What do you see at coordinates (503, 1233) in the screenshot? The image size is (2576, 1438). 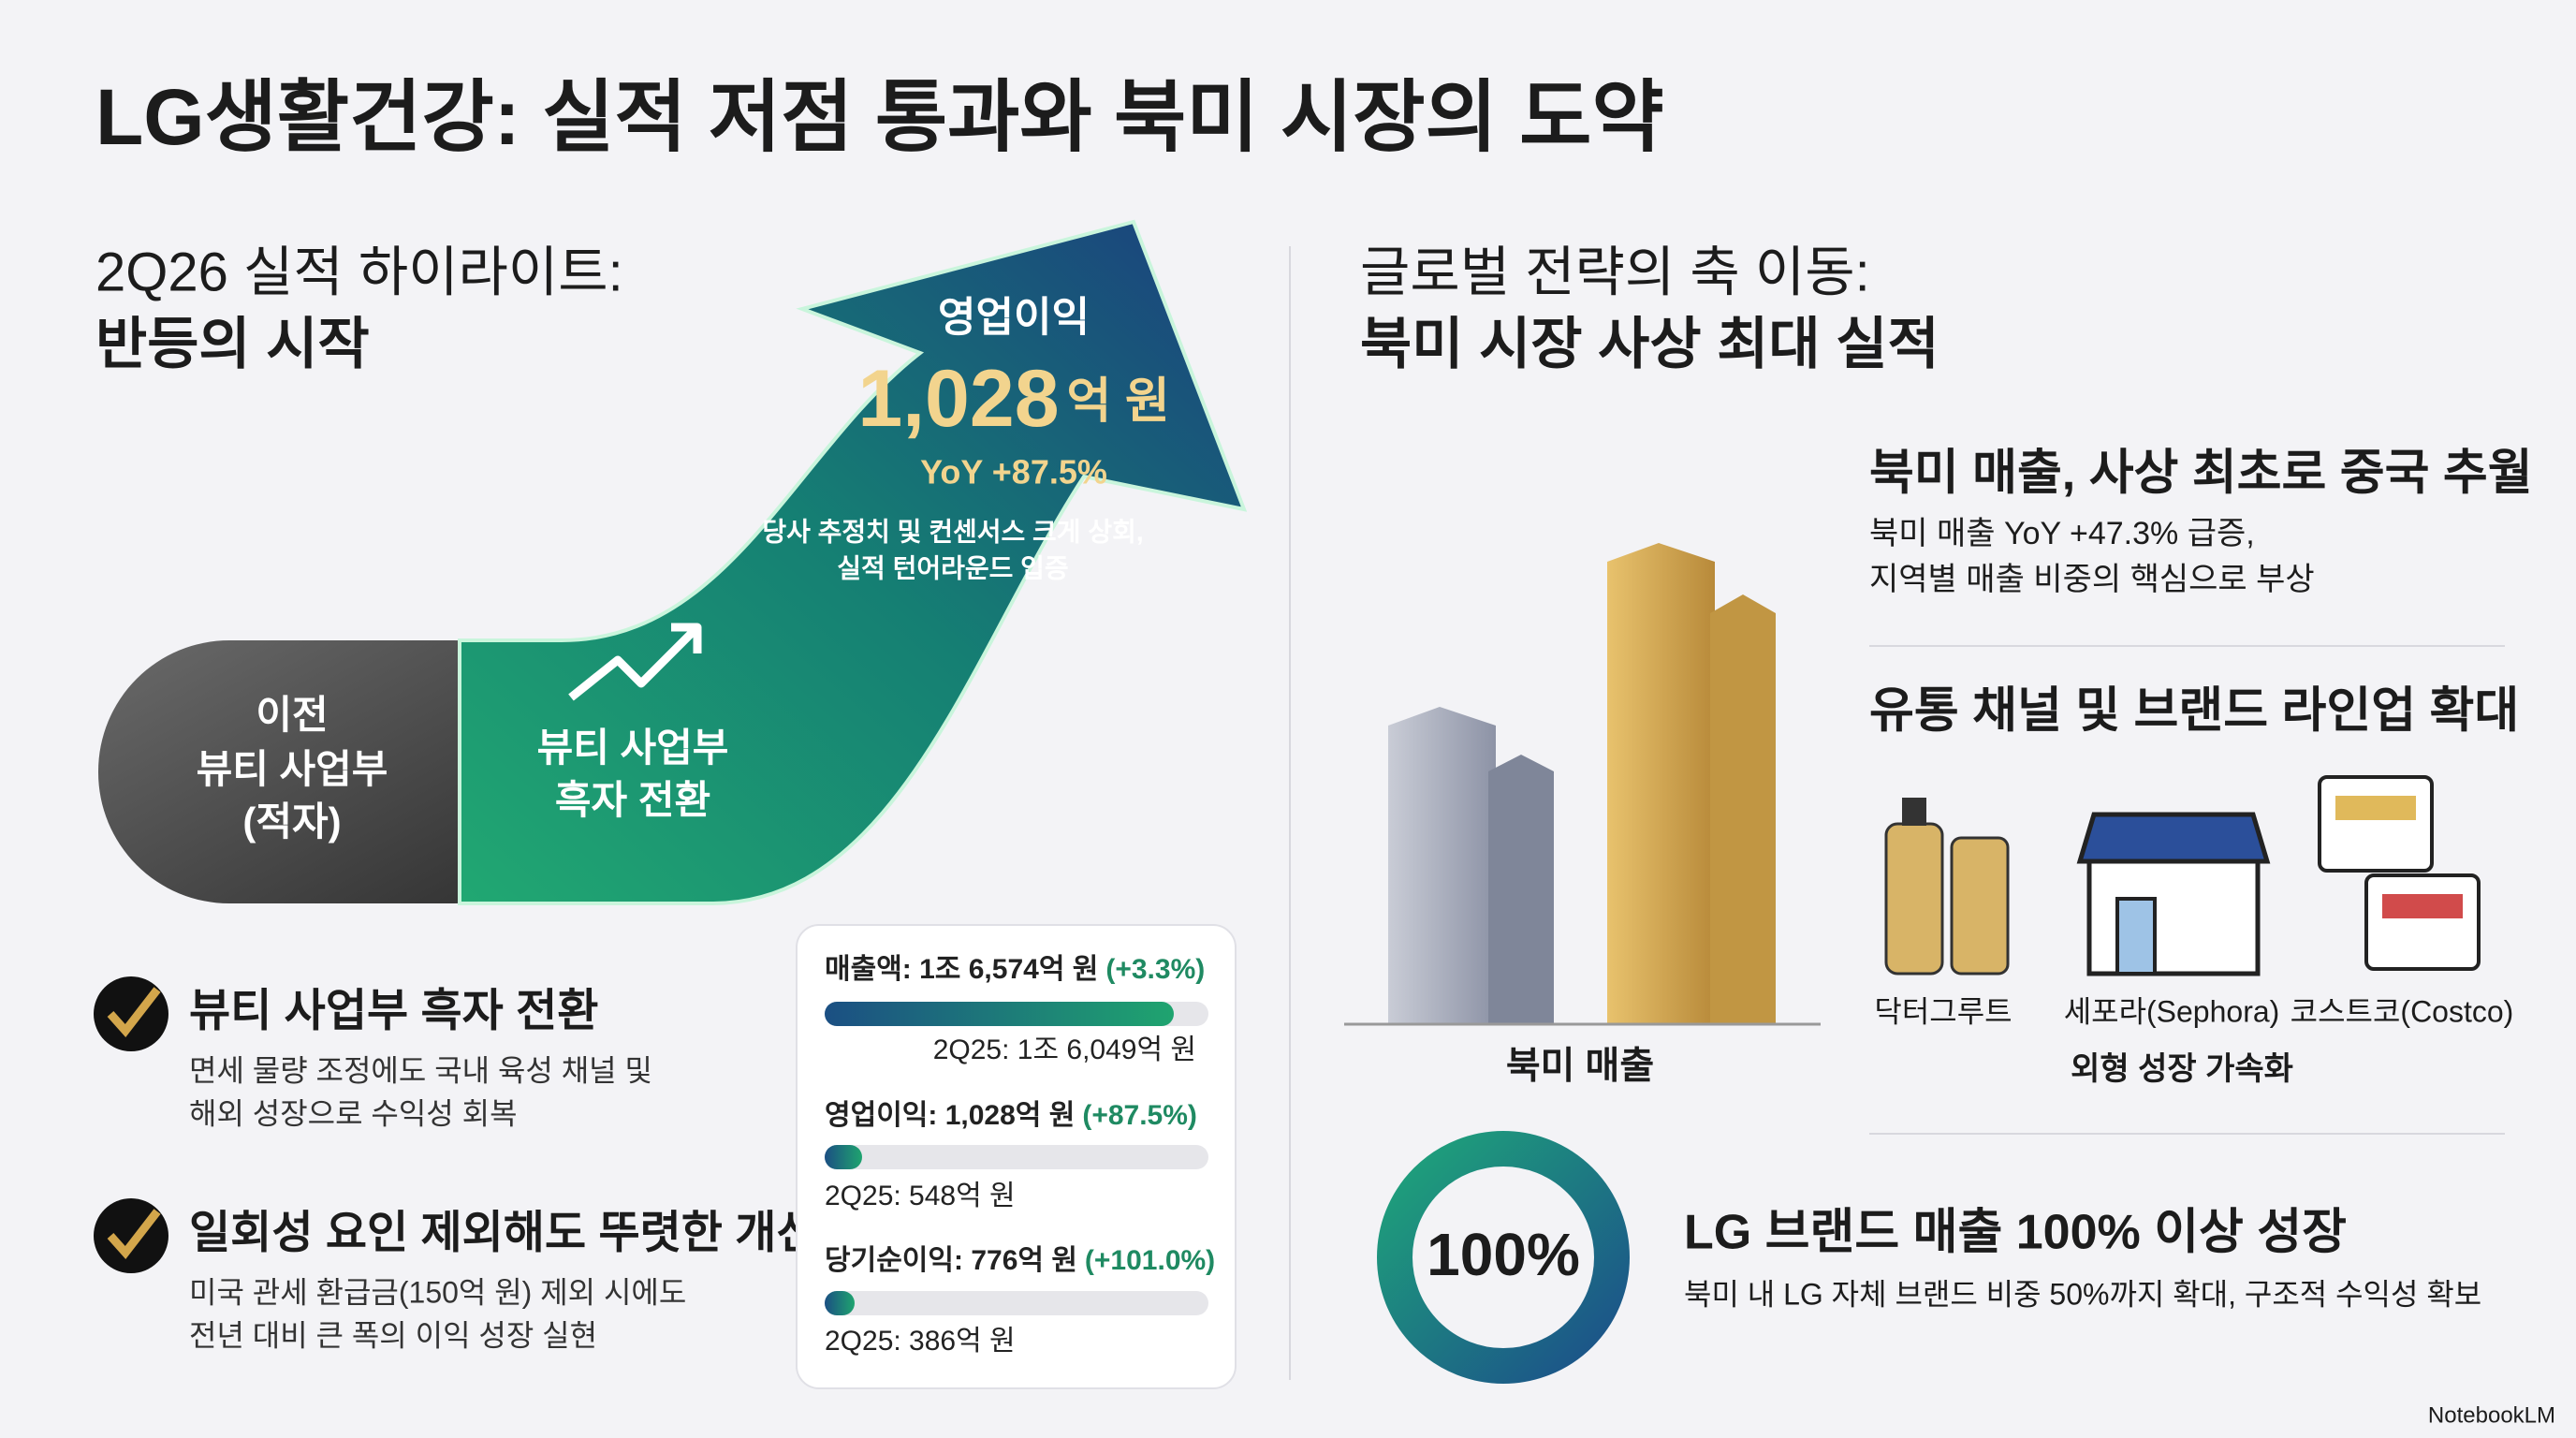 I see `point-title: 일회성 요인 제외해도 뚜렷한 개선` at bounding box center [503, 1233].